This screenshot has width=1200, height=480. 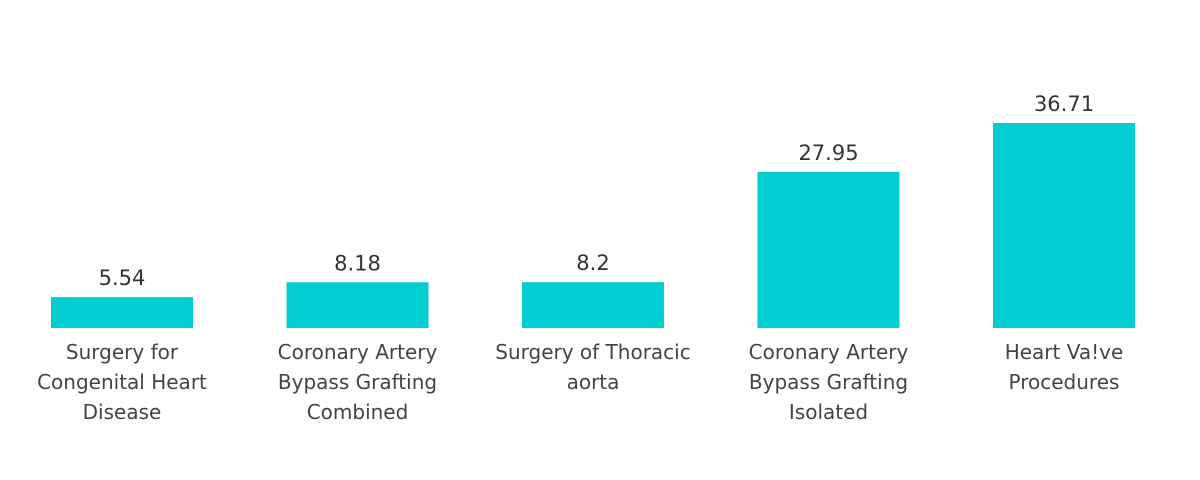 What do you see at coordinates (358, 412) in the screenshot?
I see `category-label-1-line-2: Combined` at bounding box center [358, 412].